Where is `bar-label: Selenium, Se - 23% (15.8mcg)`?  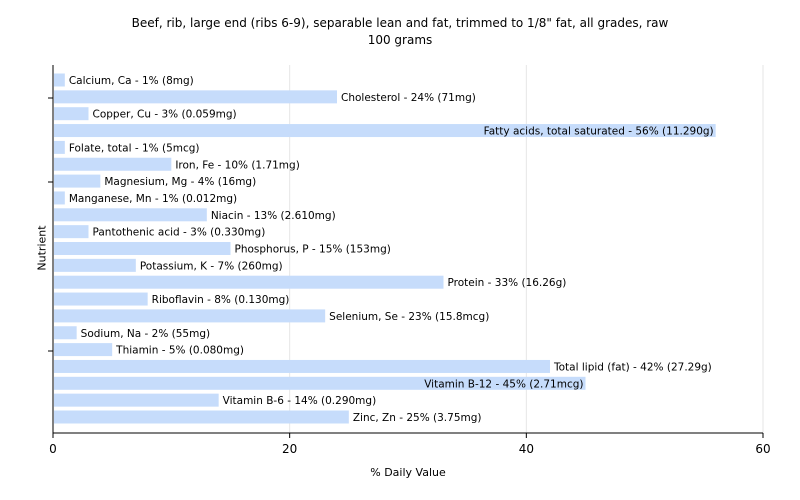
bar-label: Selenium, Se - 23% (15.8mcg) is located at coordinates (409, 317).